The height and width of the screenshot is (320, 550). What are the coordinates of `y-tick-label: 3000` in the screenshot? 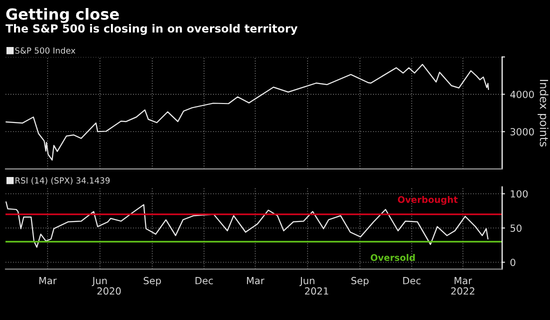 It's located at (522, 132).